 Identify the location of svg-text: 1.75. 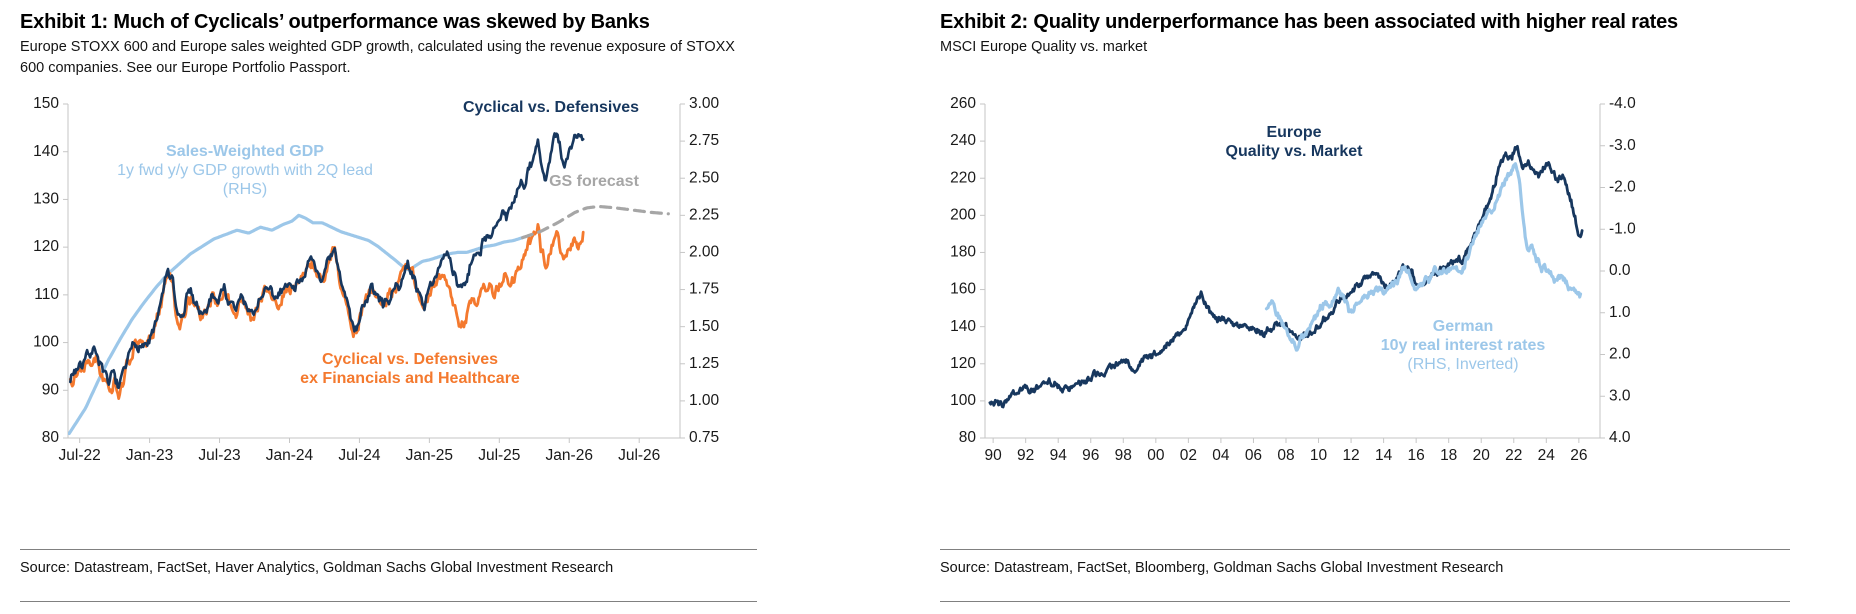
(704, 289).